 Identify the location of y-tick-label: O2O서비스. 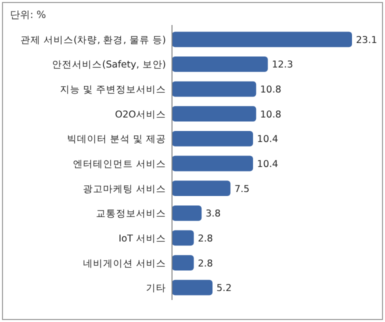
(140, 114).